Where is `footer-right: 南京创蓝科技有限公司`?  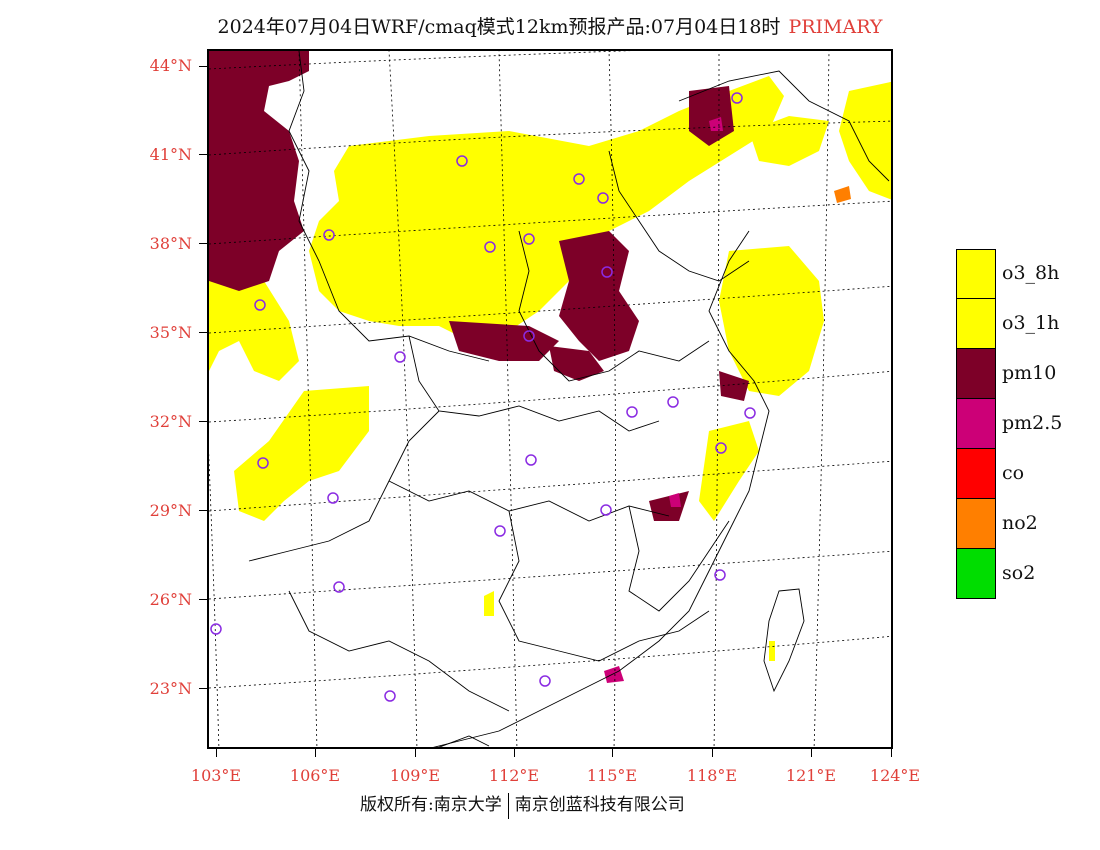
footer-right: 南京创蓝科技有限公司 is located at coordinates (599, 805).